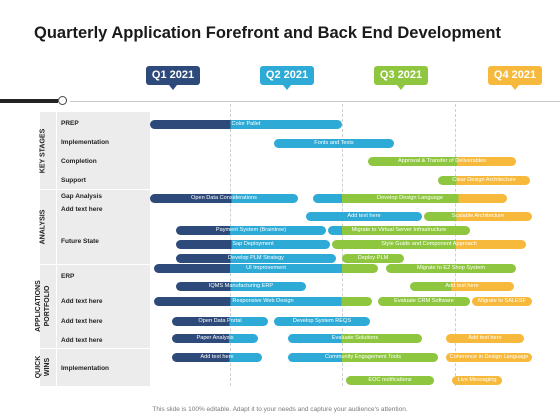 The height and width of the screenshot is (420, 560). What do you see at coordinates (451, 268) in the screenshot?
I see `gantt-bar: Migrate to E2 Shop System` at bounding box center [451, 268].